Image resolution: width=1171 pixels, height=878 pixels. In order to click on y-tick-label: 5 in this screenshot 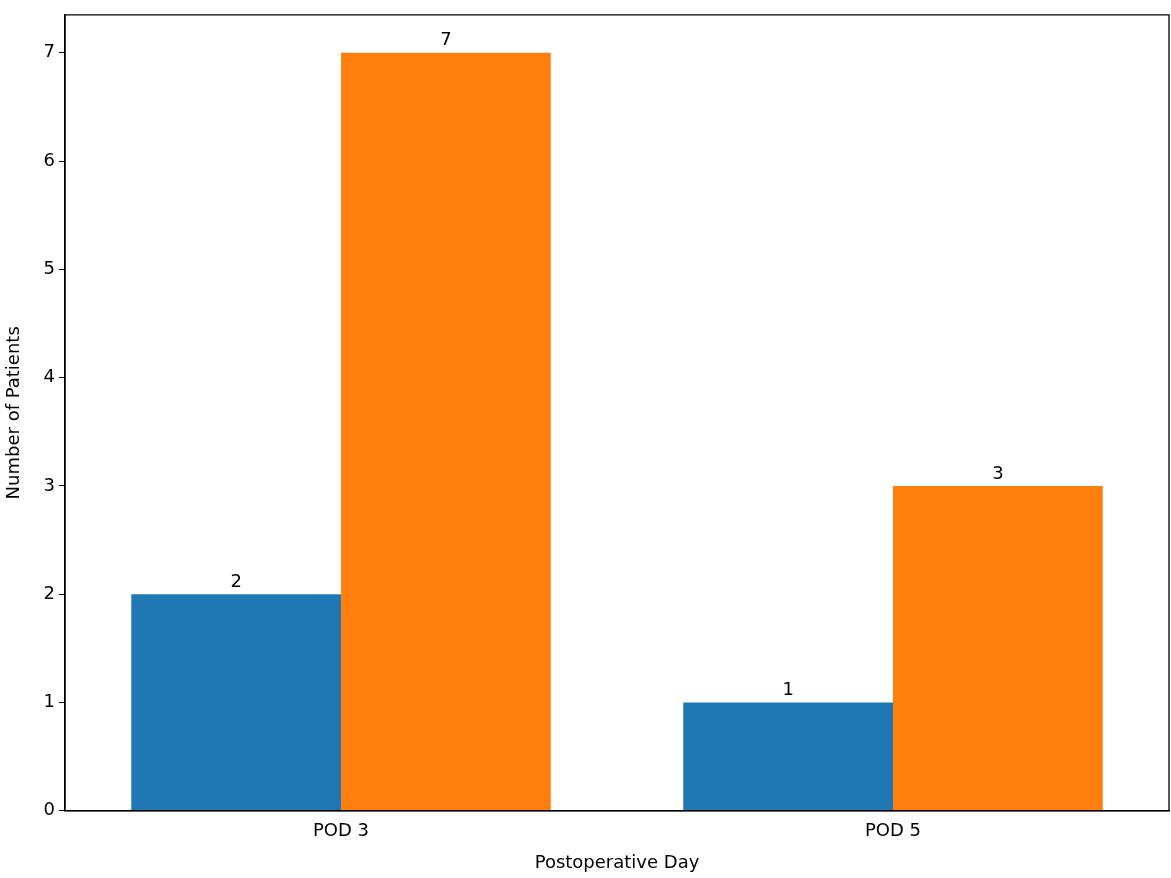, I will do `click(49, 267)`.